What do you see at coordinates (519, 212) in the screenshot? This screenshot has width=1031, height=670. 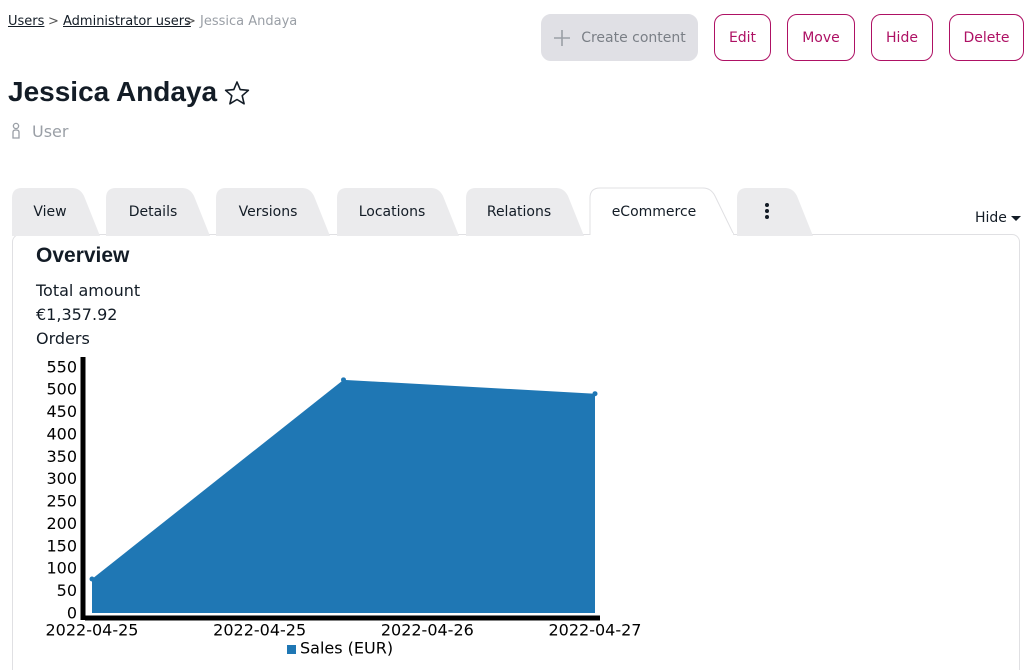 I see `tab-label: Relations` at bounding box center [519, 212].